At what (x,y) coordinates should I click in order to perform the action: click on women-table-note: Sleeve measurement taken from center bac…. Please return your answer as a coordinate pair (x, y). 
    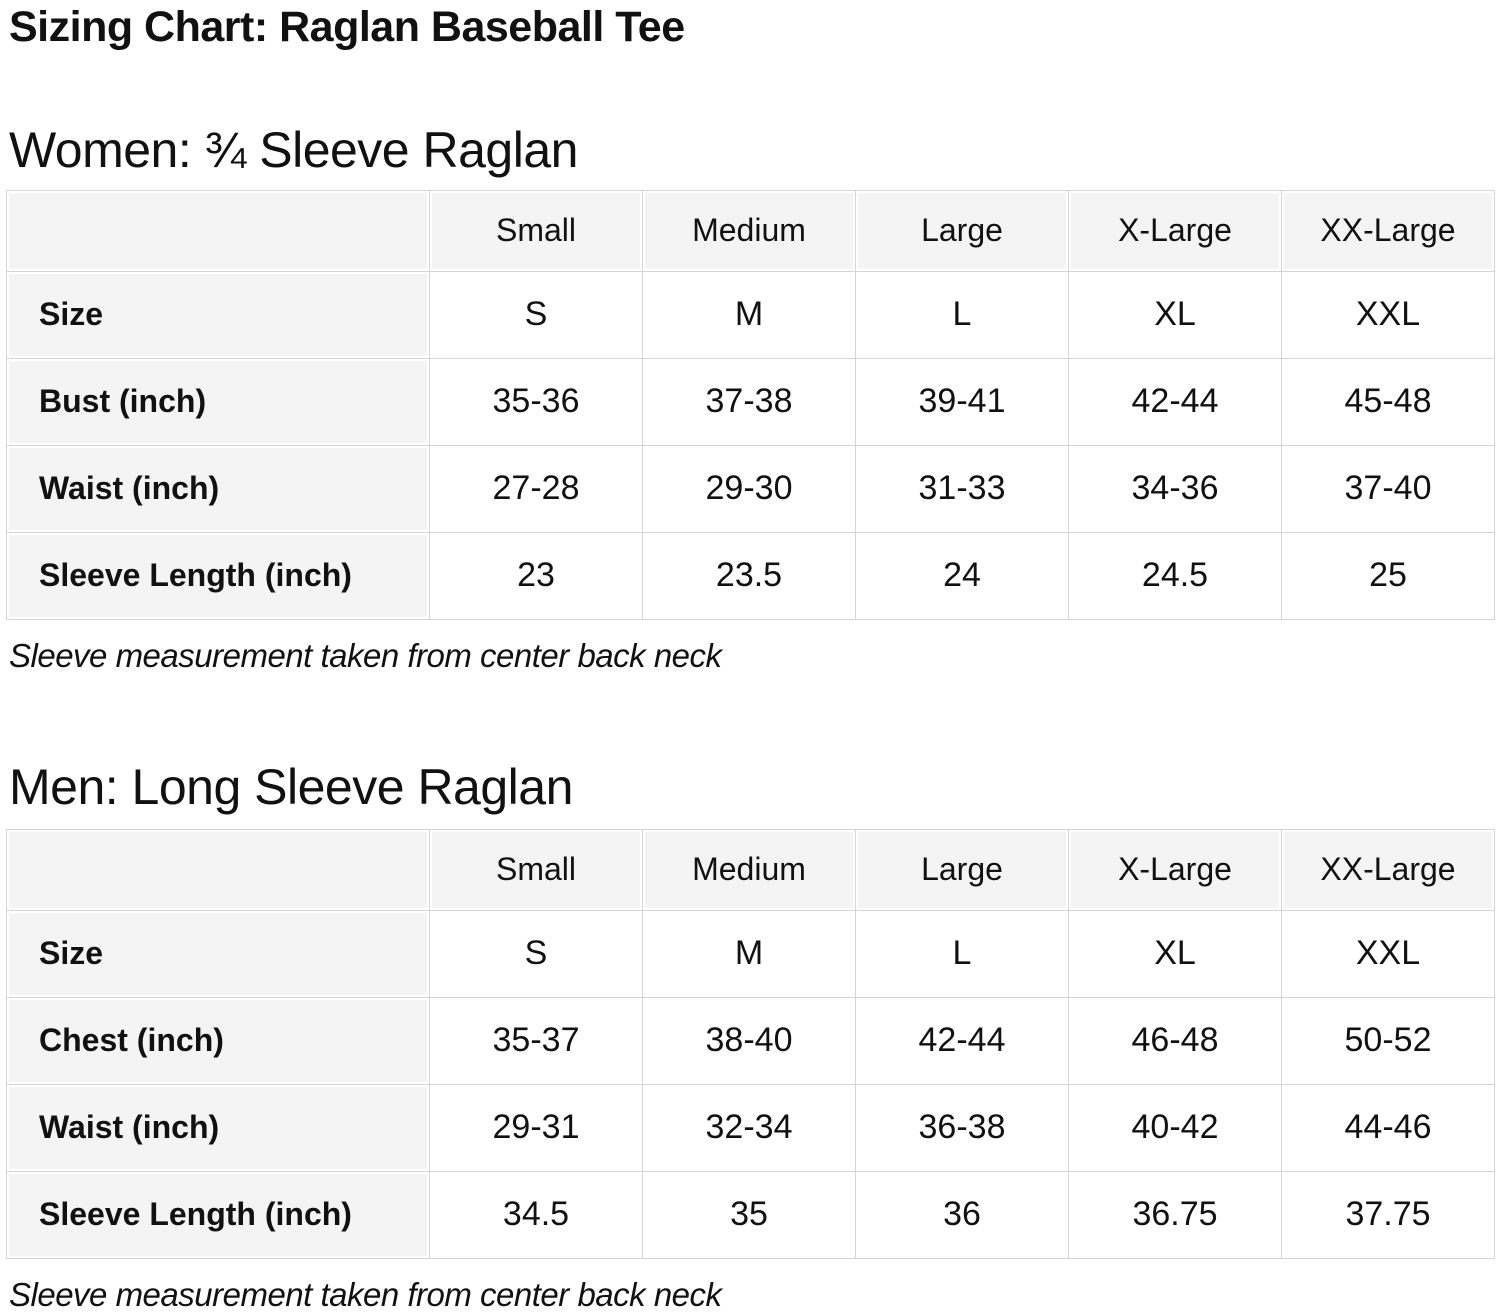
    Looking at the image, I should click on (365, 655).